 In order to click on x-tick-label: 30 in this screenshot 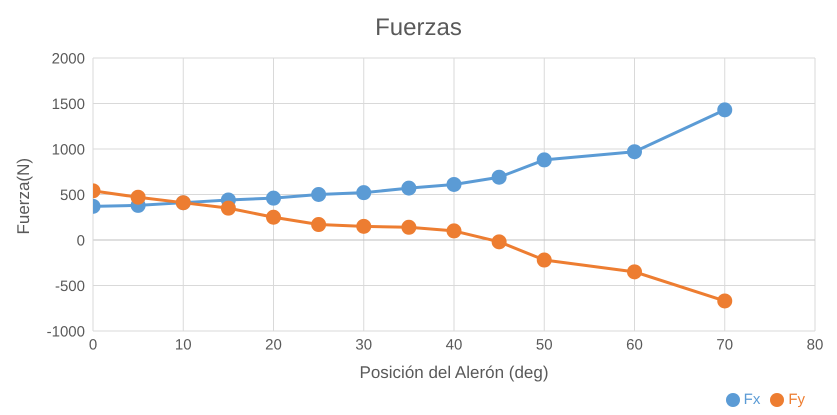, I will do `click(363, 345)`.